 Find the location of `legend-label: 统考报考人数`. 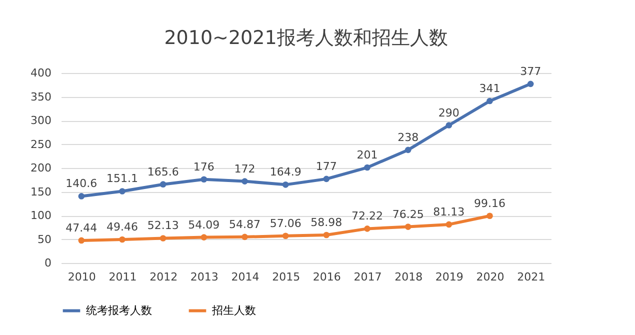

legend-label: 统考报考人数 is located at coordinates (119, 310).